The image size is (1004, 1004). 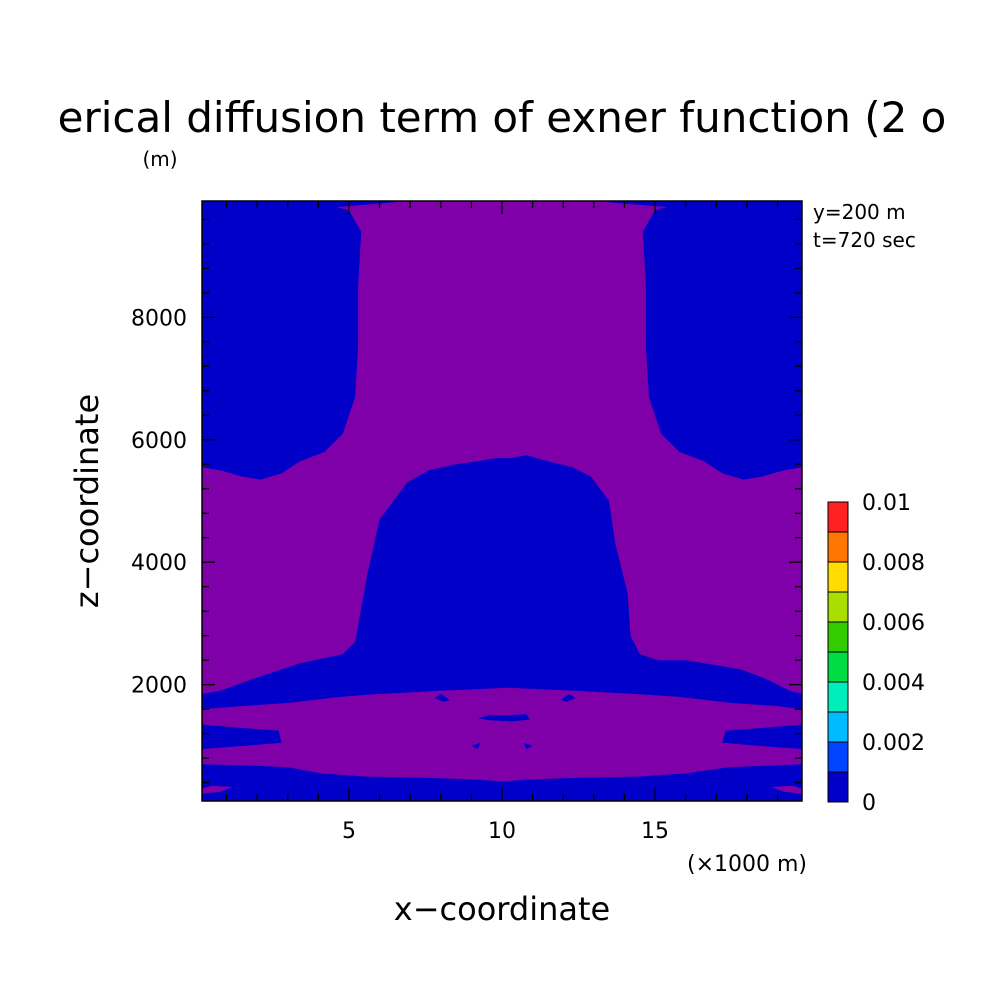 What do you see at coordinates (655, 831) in the screenshot?
I see `x-tick-label: 15` at bounding box center [655, 831].